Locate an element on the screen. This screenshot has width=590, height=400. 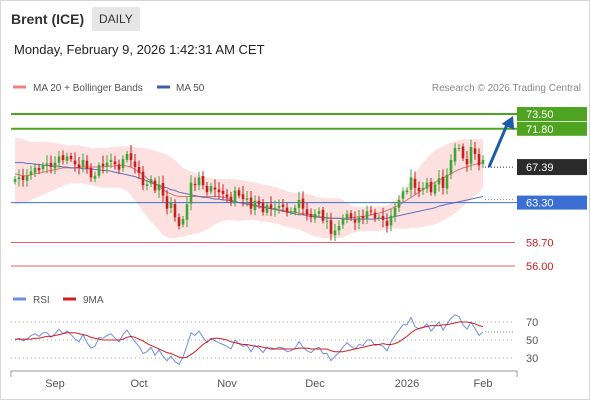
ma50-line is located at coordinates (249, 191).